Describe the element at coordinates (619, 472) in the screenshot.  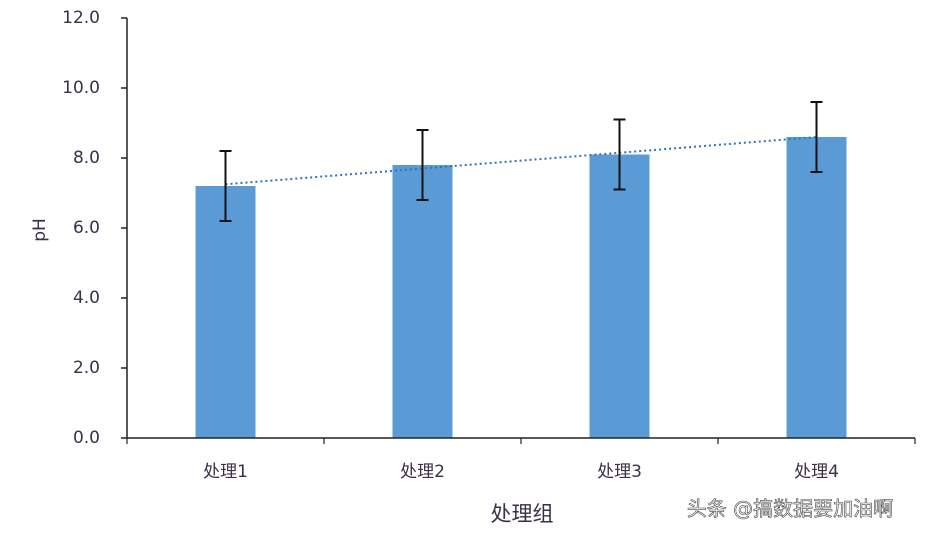
I see `x-tick-label: 处理3` at that location.